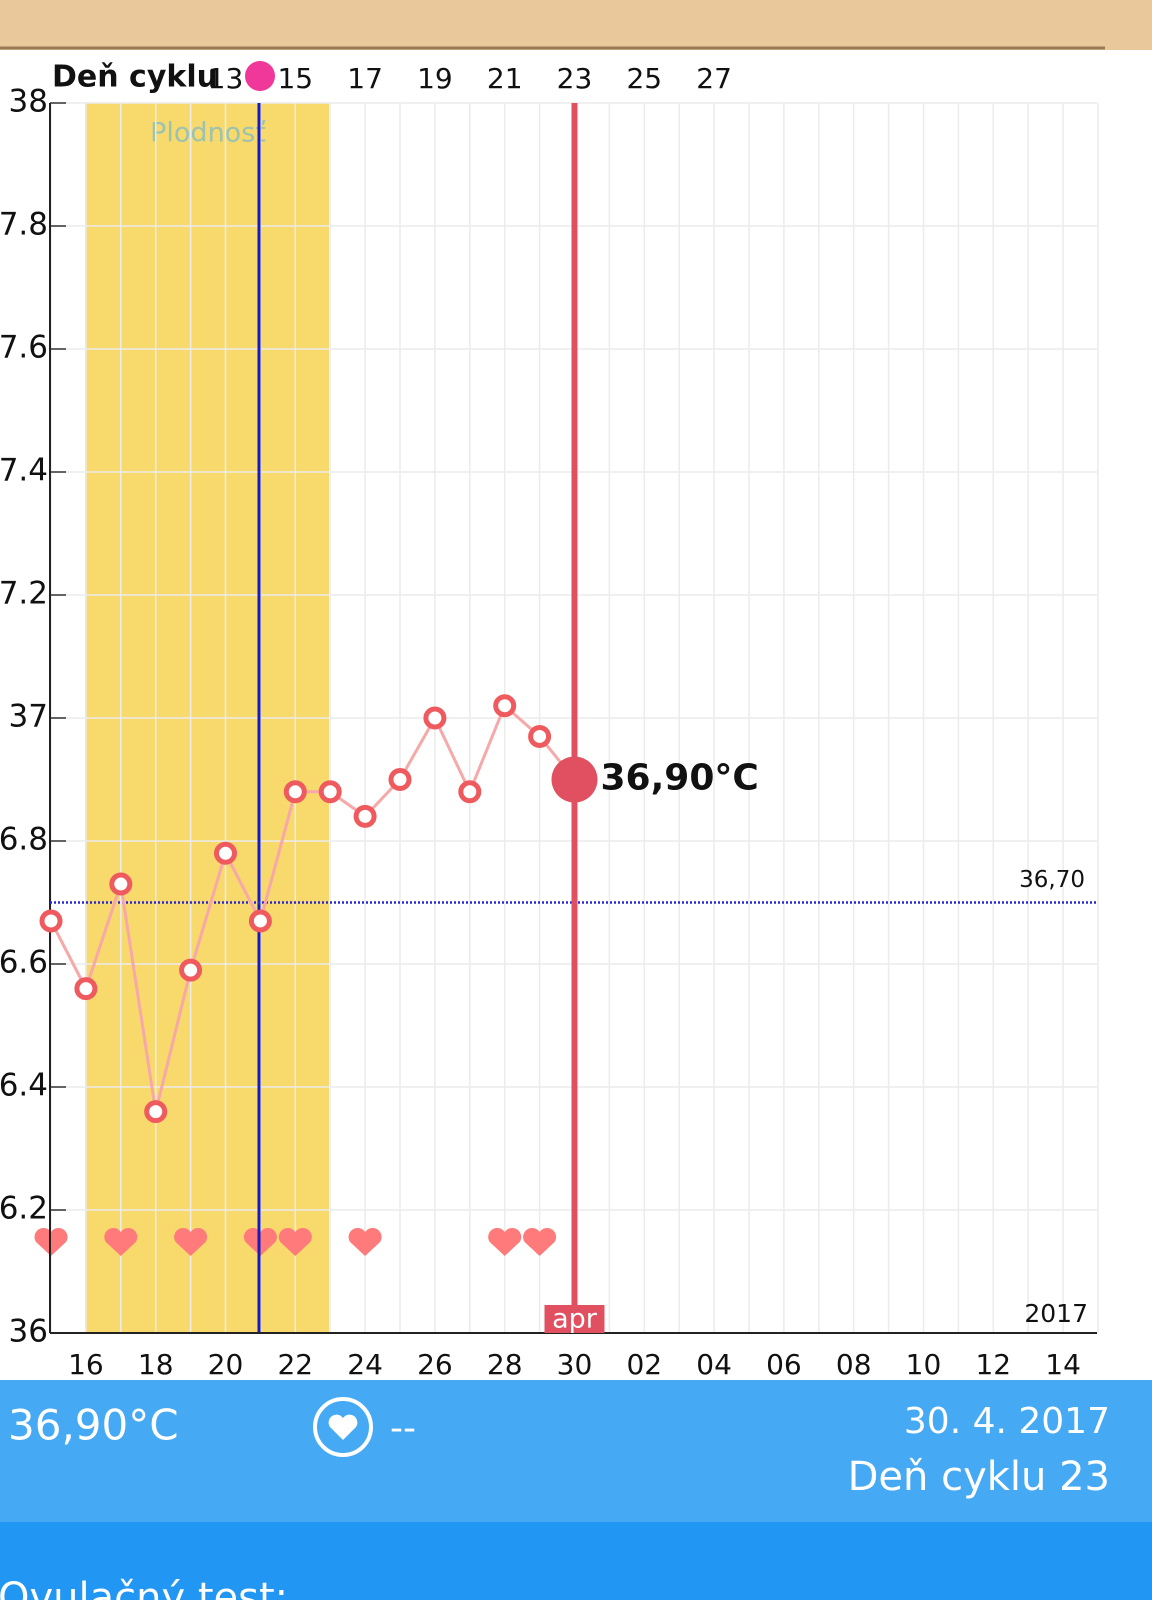 This screenshot has height=1600, width=1152. Describe the element at coordinates (365, 1364) in the screenshot. I see `x-tick-label: 24` at that location.